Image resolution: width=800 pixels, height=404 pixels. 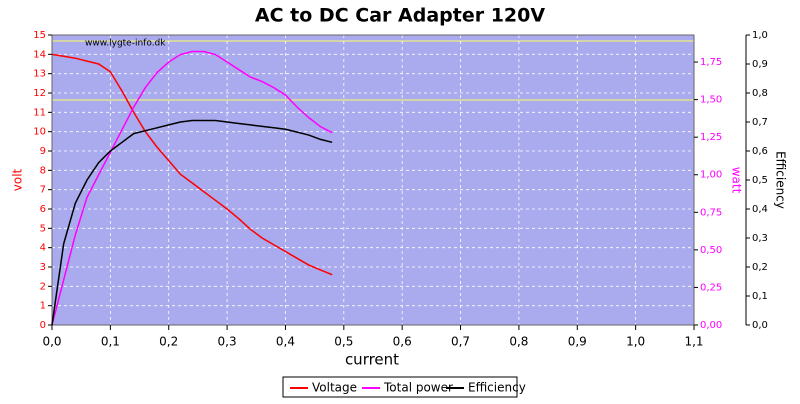 I want to click on legend-label: Total power, so click(x=418, y=388).